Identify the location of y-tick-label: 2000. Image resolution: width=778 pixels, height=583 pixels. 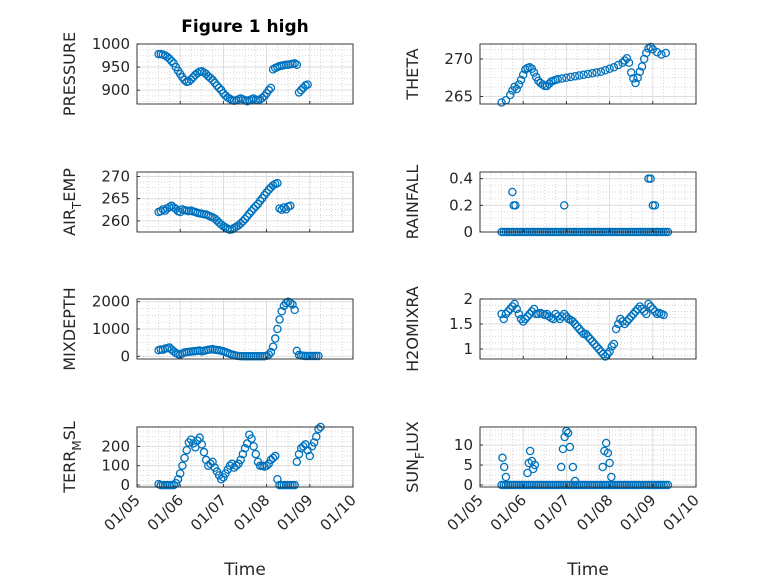
(111, 302).